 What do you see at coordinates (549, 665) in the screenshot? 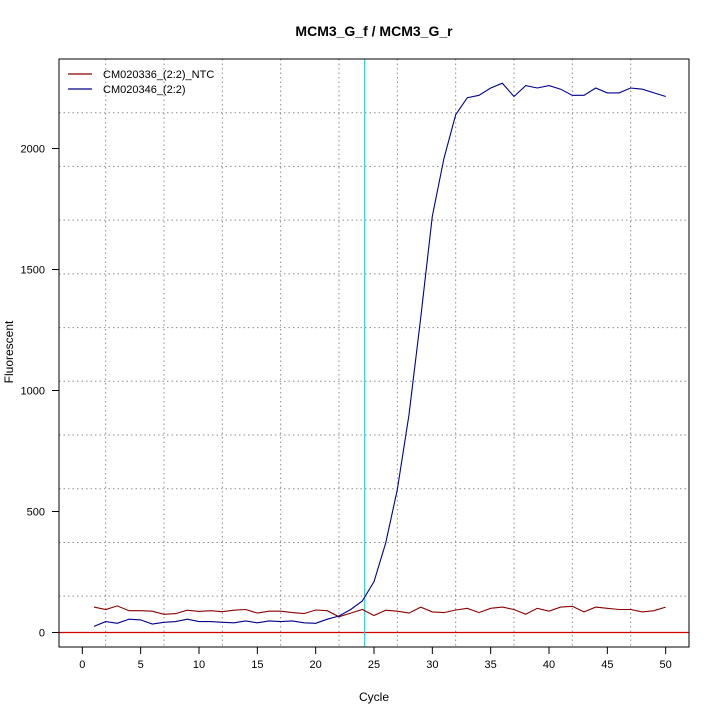
I see `x-tick-label: 40` at bounding box center [549, 665].